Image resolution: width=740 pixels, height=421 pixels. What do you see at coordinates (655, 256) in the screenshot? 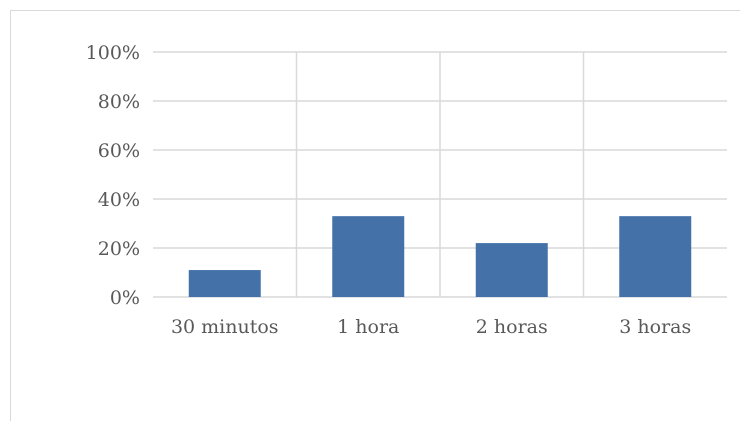
I see `bar-3-horas` at bounding box center [655, 256].